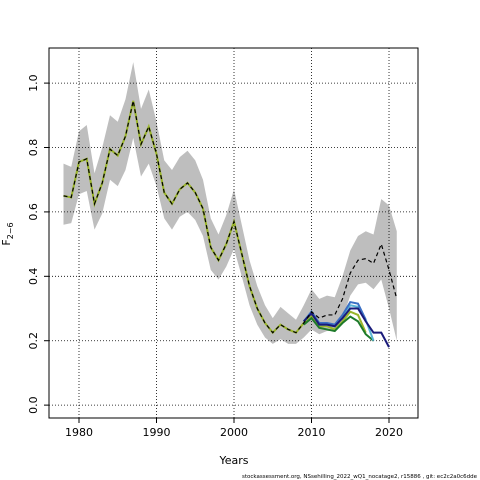 This screenshot has width=480, height=480. Describe the element at coordinates (156, 432) in the screenshot. I see `x-tick-label: 1990` at that location.